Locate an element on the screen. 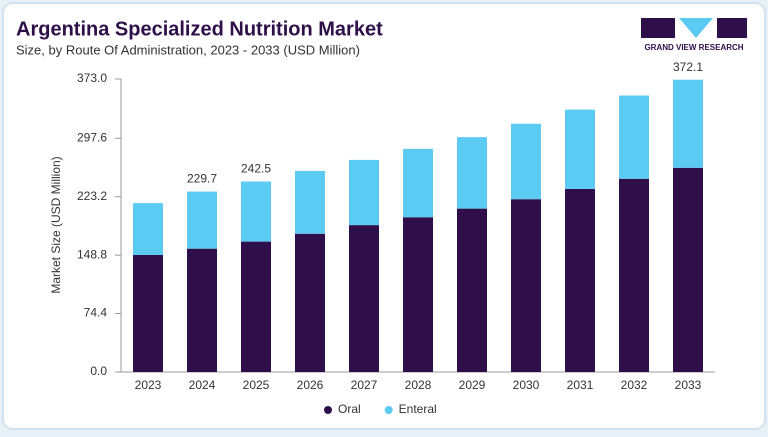 This screenshot has height=437, width=768. x-tick-label: 2031 is located at coordinates (580, 385).